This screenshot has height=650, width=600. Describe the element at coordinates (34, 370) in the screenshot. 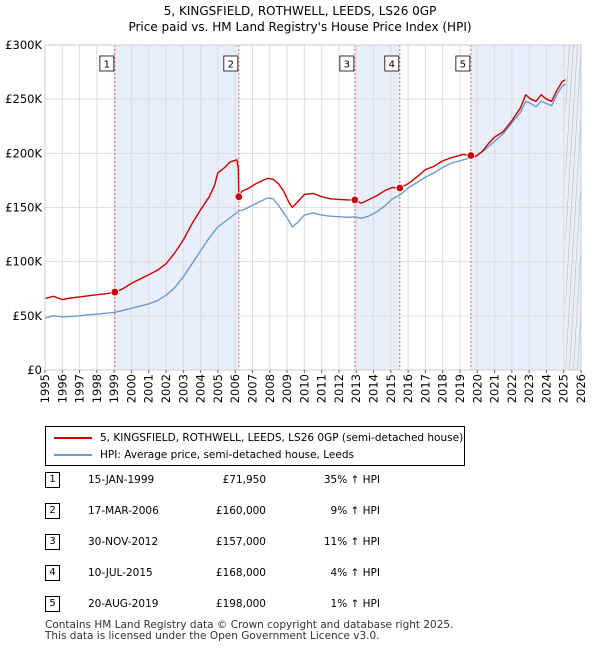

I see `y-tick-label: £0` at that location.